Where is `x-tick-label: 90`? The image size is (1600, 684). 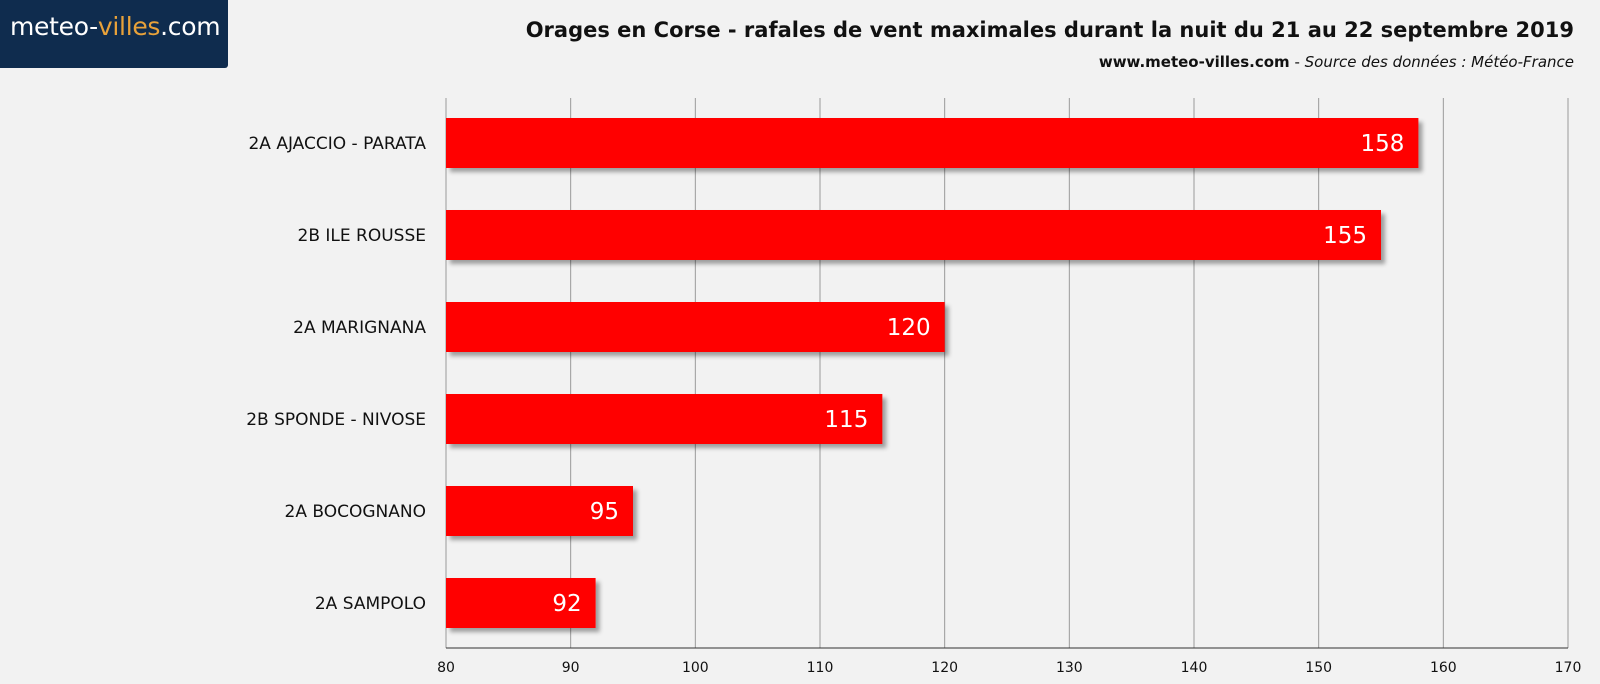 x-tick-label: 90 is located at coordinates (571, 668).